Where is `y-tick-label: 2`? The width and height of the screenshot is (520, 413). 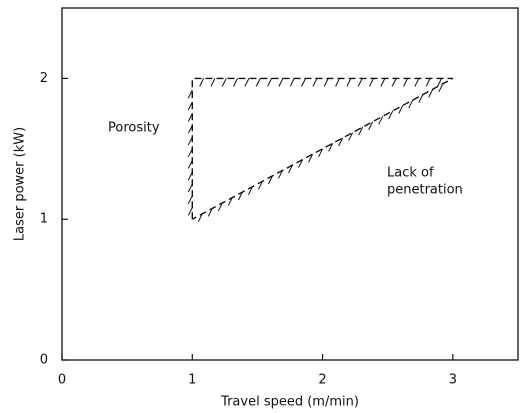 y-tick-label: 2 is located at coordinates (44, 78).